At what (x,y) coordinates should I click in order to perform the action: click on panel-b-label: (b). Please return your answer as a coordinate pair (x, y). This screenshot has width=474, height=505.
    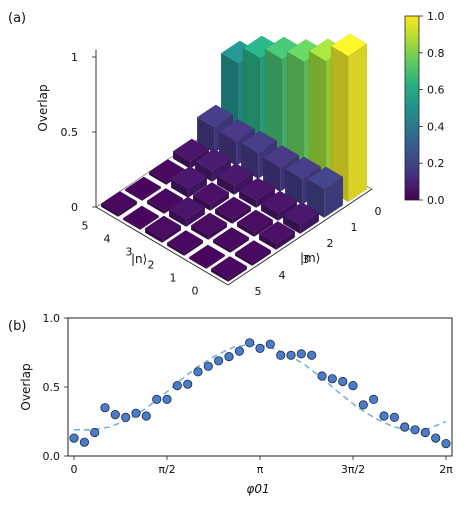
    Looking at the image, I should click on (17, 326).